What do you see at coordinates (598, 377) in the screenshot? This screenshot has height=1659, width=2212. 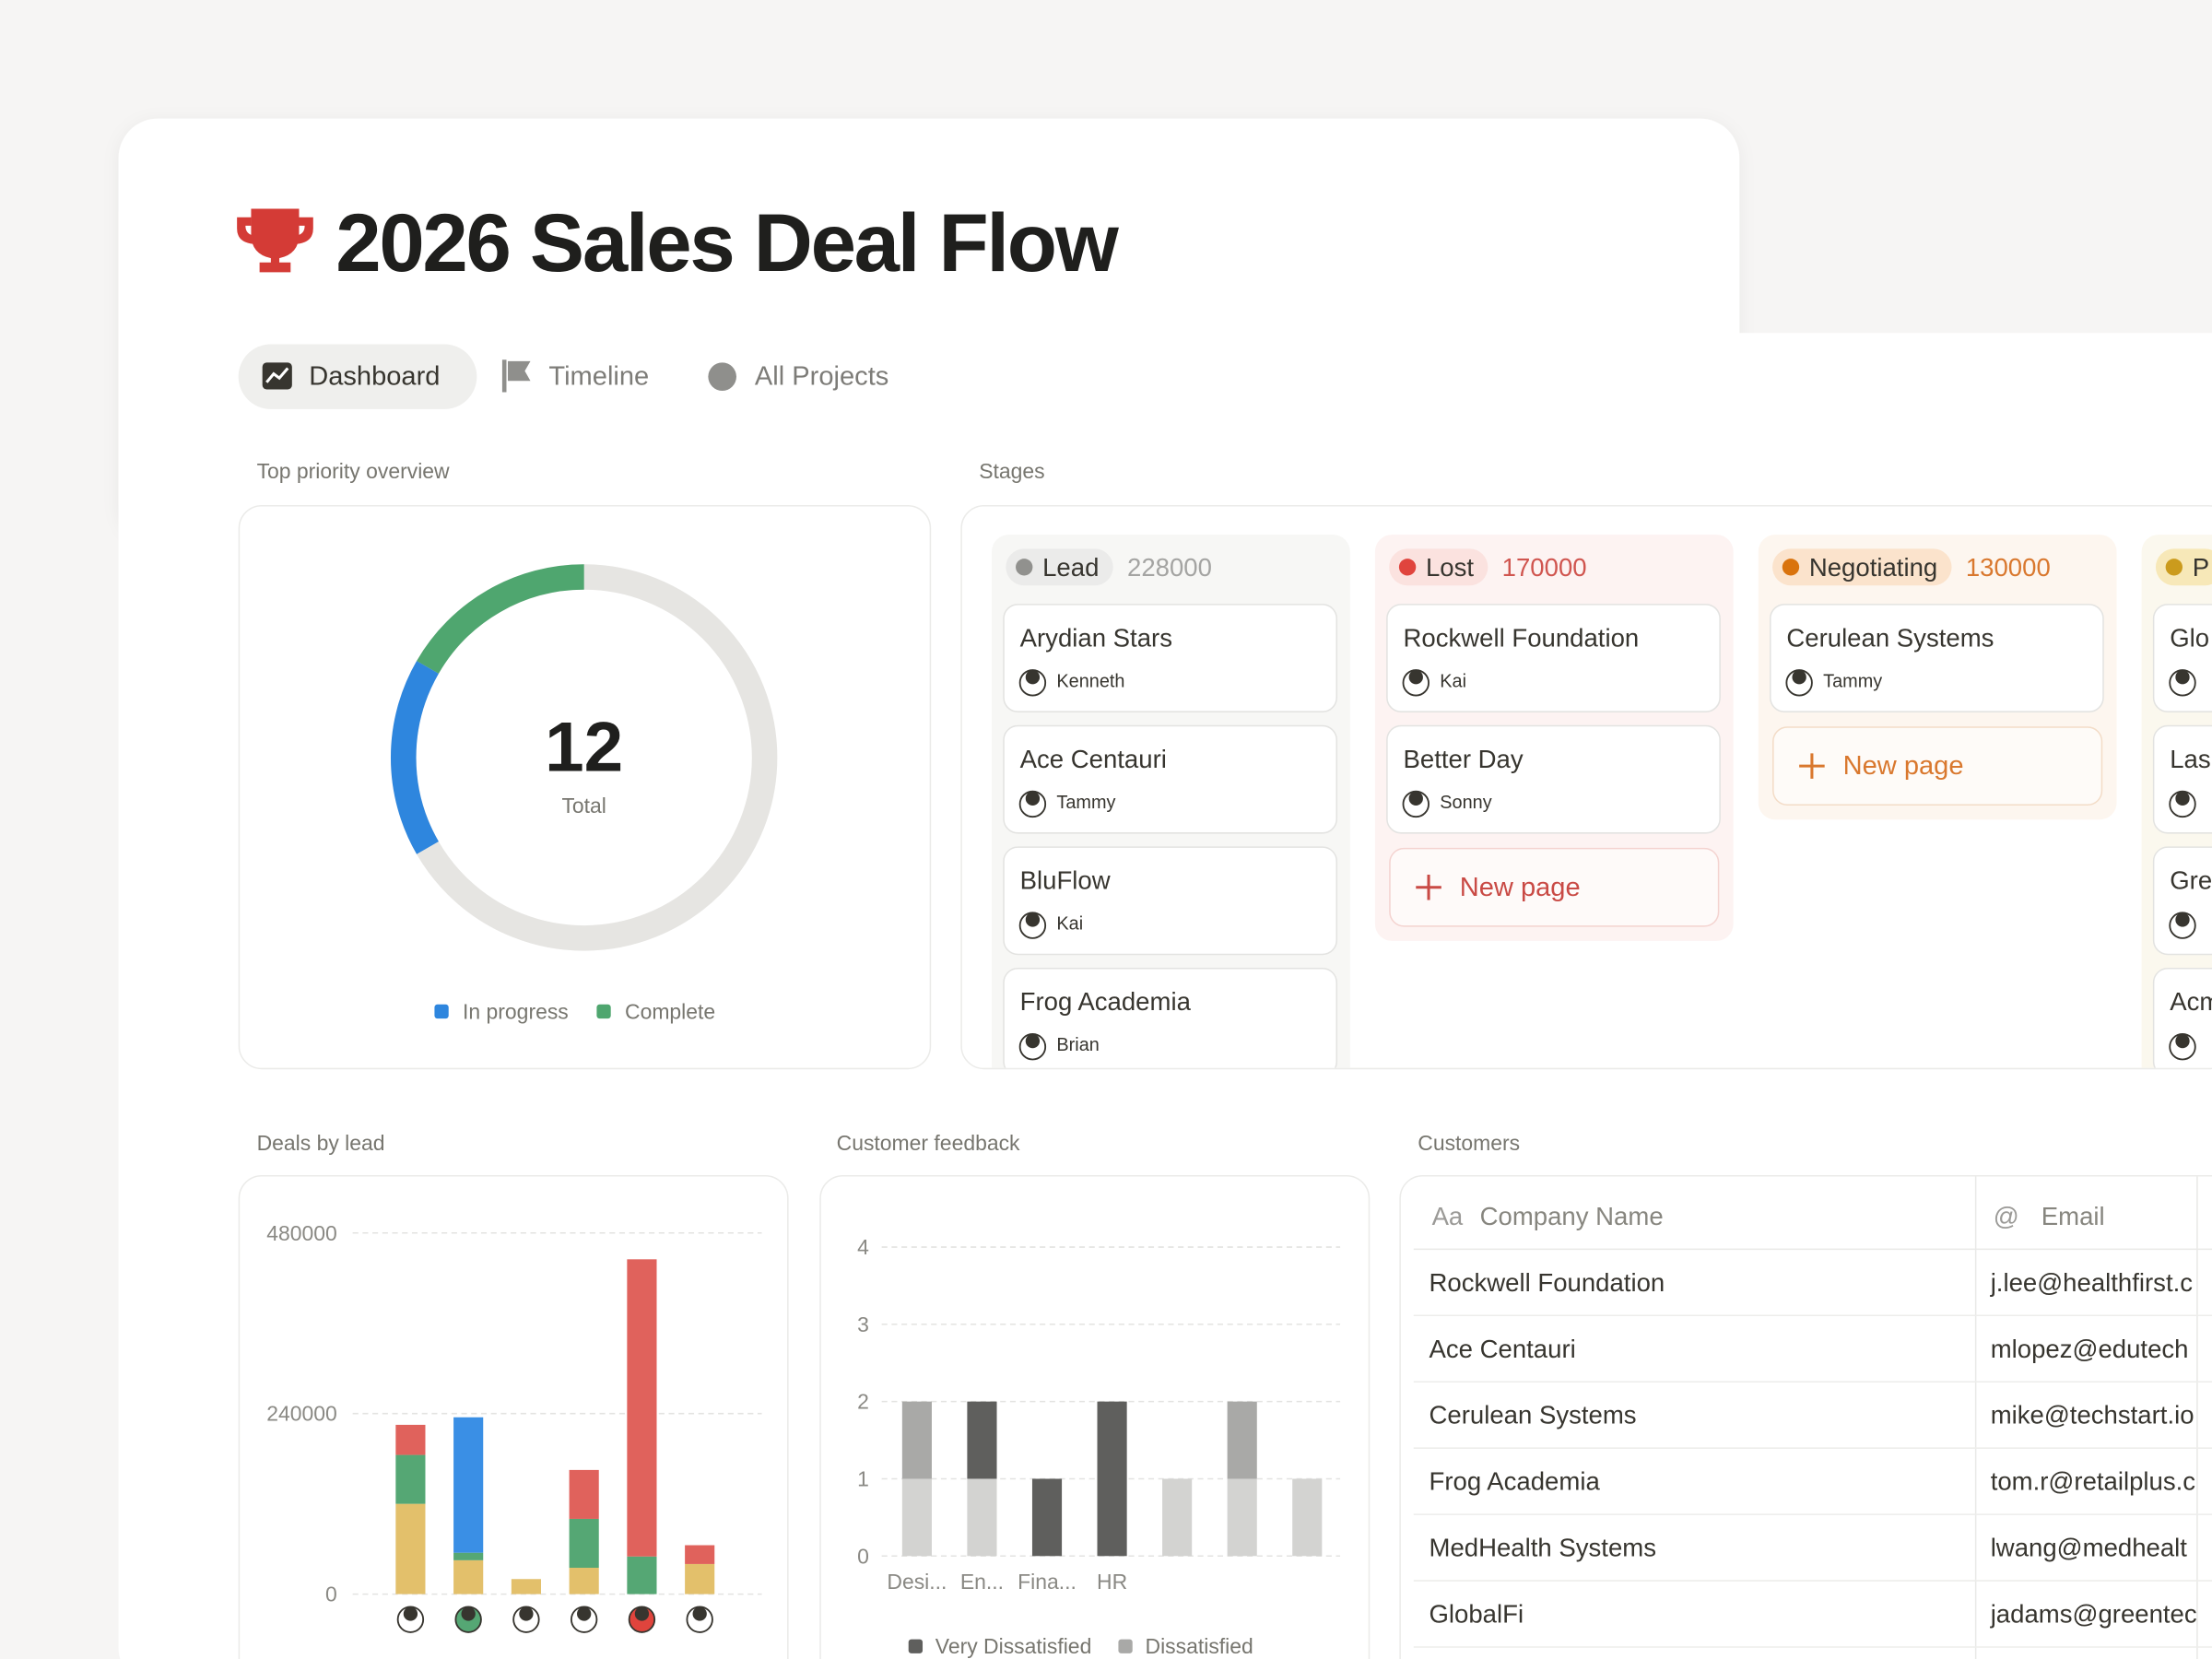 I see `tab: Timeline` at bounding box center [598, 377].